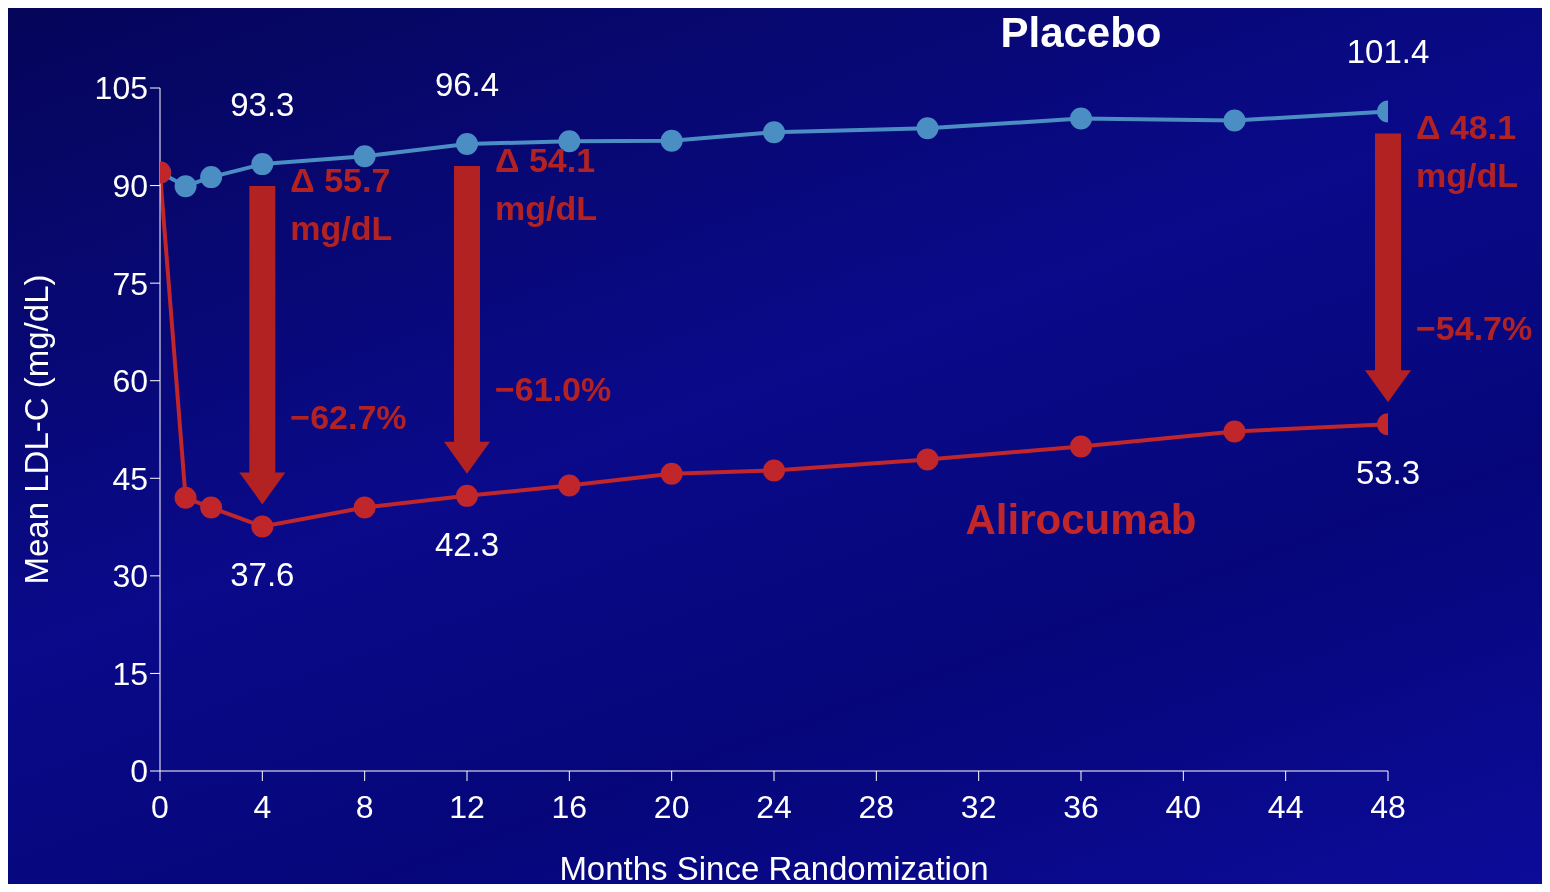 This screenshot has width=1550, height=892. I want to click on data-label: 101.4, so click(1388, 52).